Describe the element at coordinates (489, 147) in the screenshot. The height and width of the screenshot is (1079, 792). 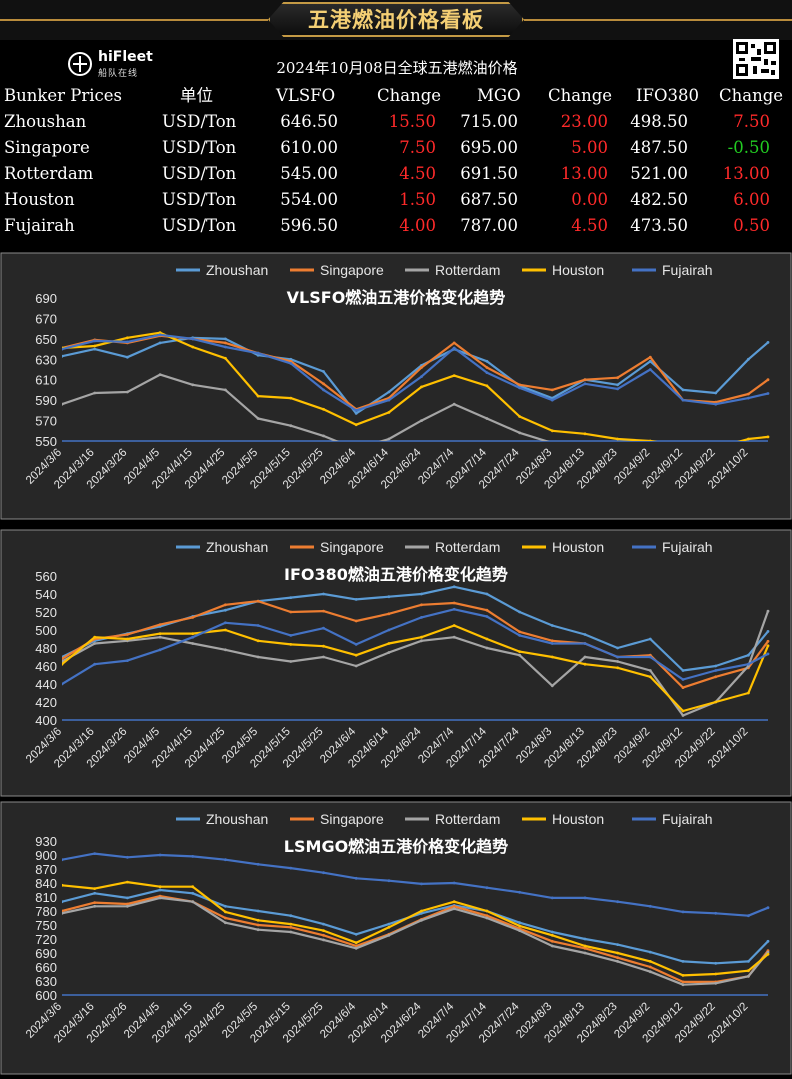
I see `cell-mgo: 695.00` at that location.